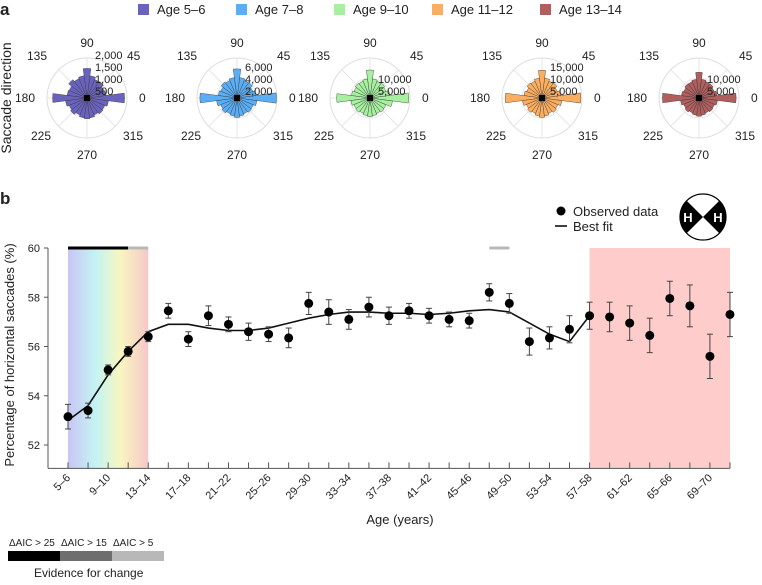 The height and width of the screenshot is (585, 762). What do you see at coordinates (100, 485) in the screenshot?
I see `x-tick-label: 9–10` at bounding box center [100, 485].